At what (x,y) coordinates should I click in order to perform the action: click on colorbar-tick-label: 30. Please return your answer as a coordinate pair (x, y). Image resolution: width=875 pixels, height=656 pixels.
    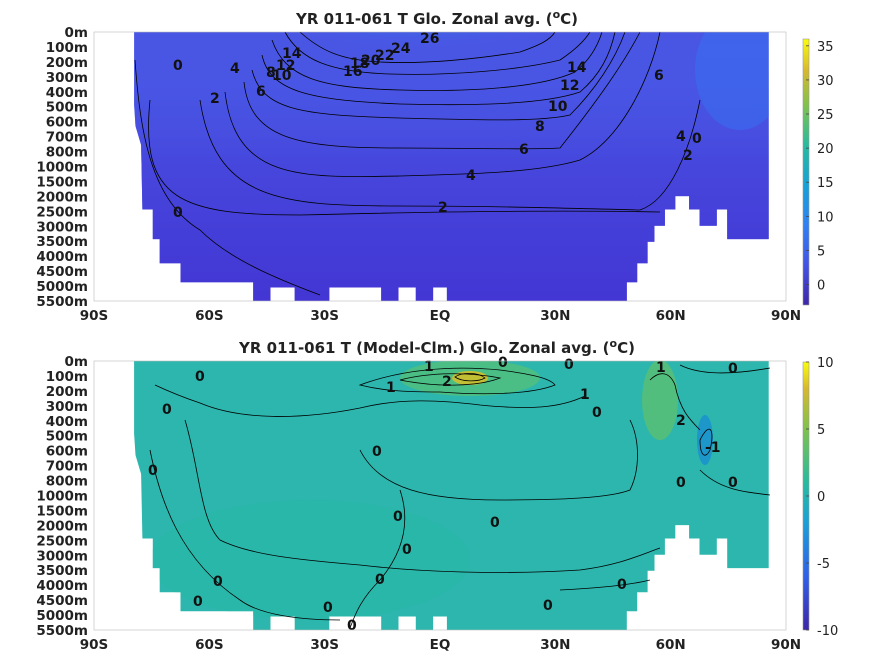
    Looking at the image, I should click on (825, 81).